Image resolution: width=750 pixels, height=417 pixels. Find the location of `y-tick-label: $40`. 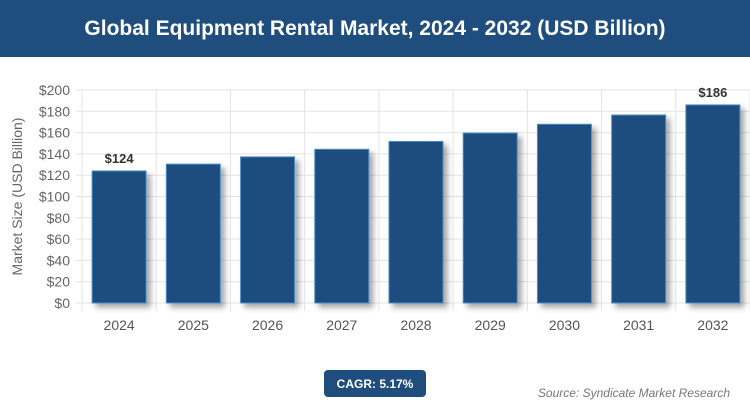

y-tick-label: $40 is located at coordinates (59, 260).